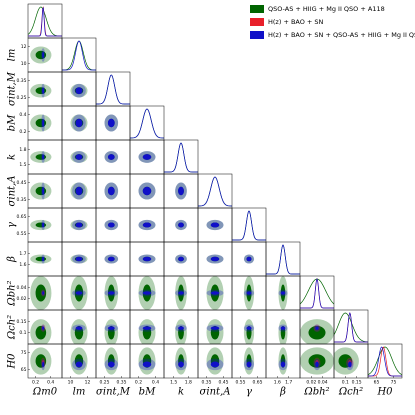  Describe the element at coordinates (22, 115) in the screenshot. I see `y-tick-label: 0.4` at that location.